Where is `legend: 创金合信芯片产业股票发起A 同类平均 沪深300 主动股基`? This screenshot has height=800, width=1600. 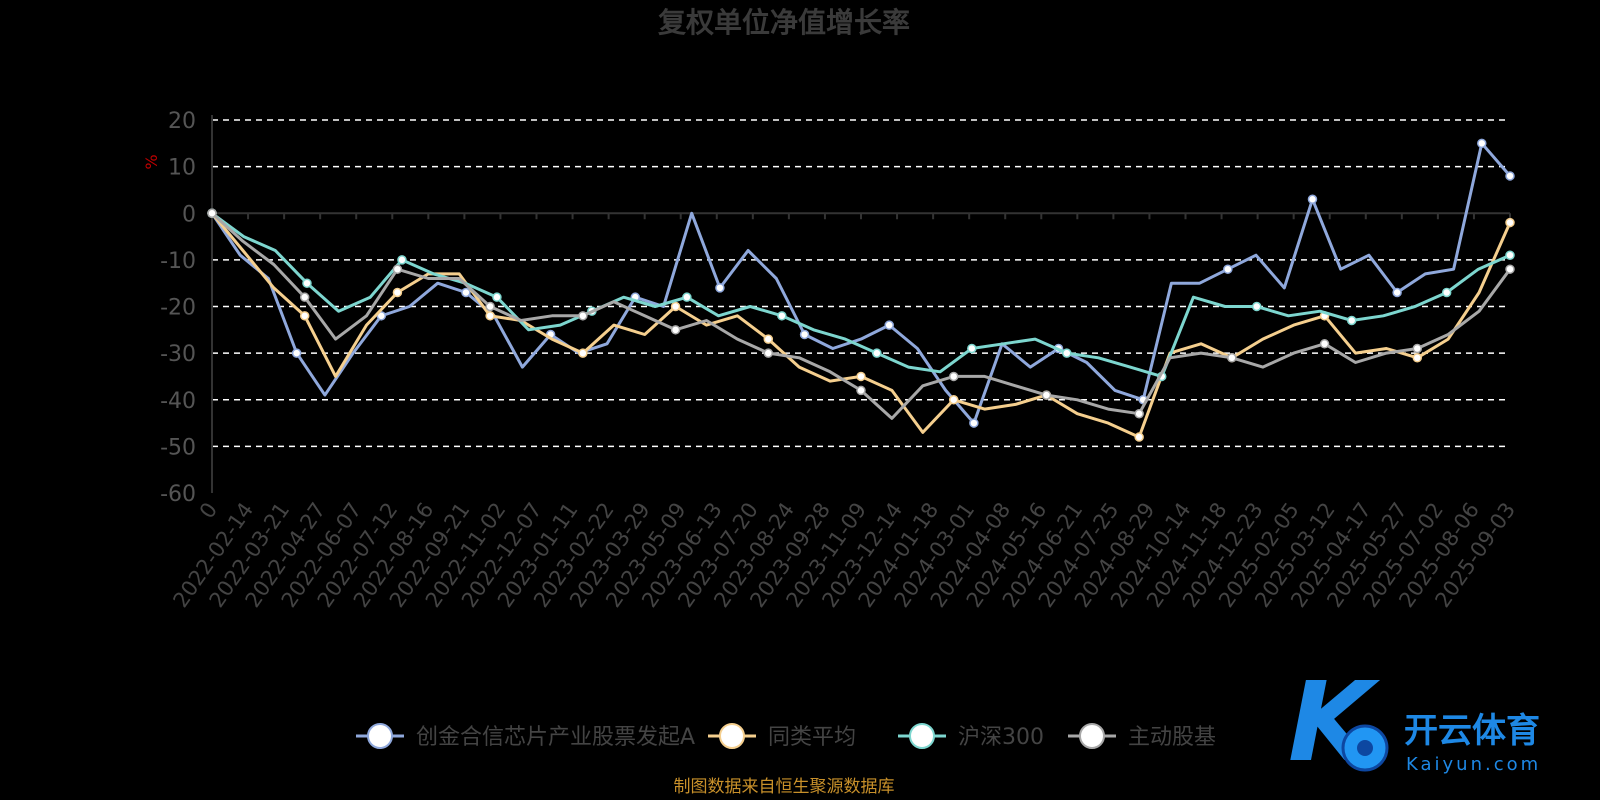
legend: 创金合信芯片产业股票发起A 同类平均 沪深300 主动股基 is located at coordinates (786, 736).